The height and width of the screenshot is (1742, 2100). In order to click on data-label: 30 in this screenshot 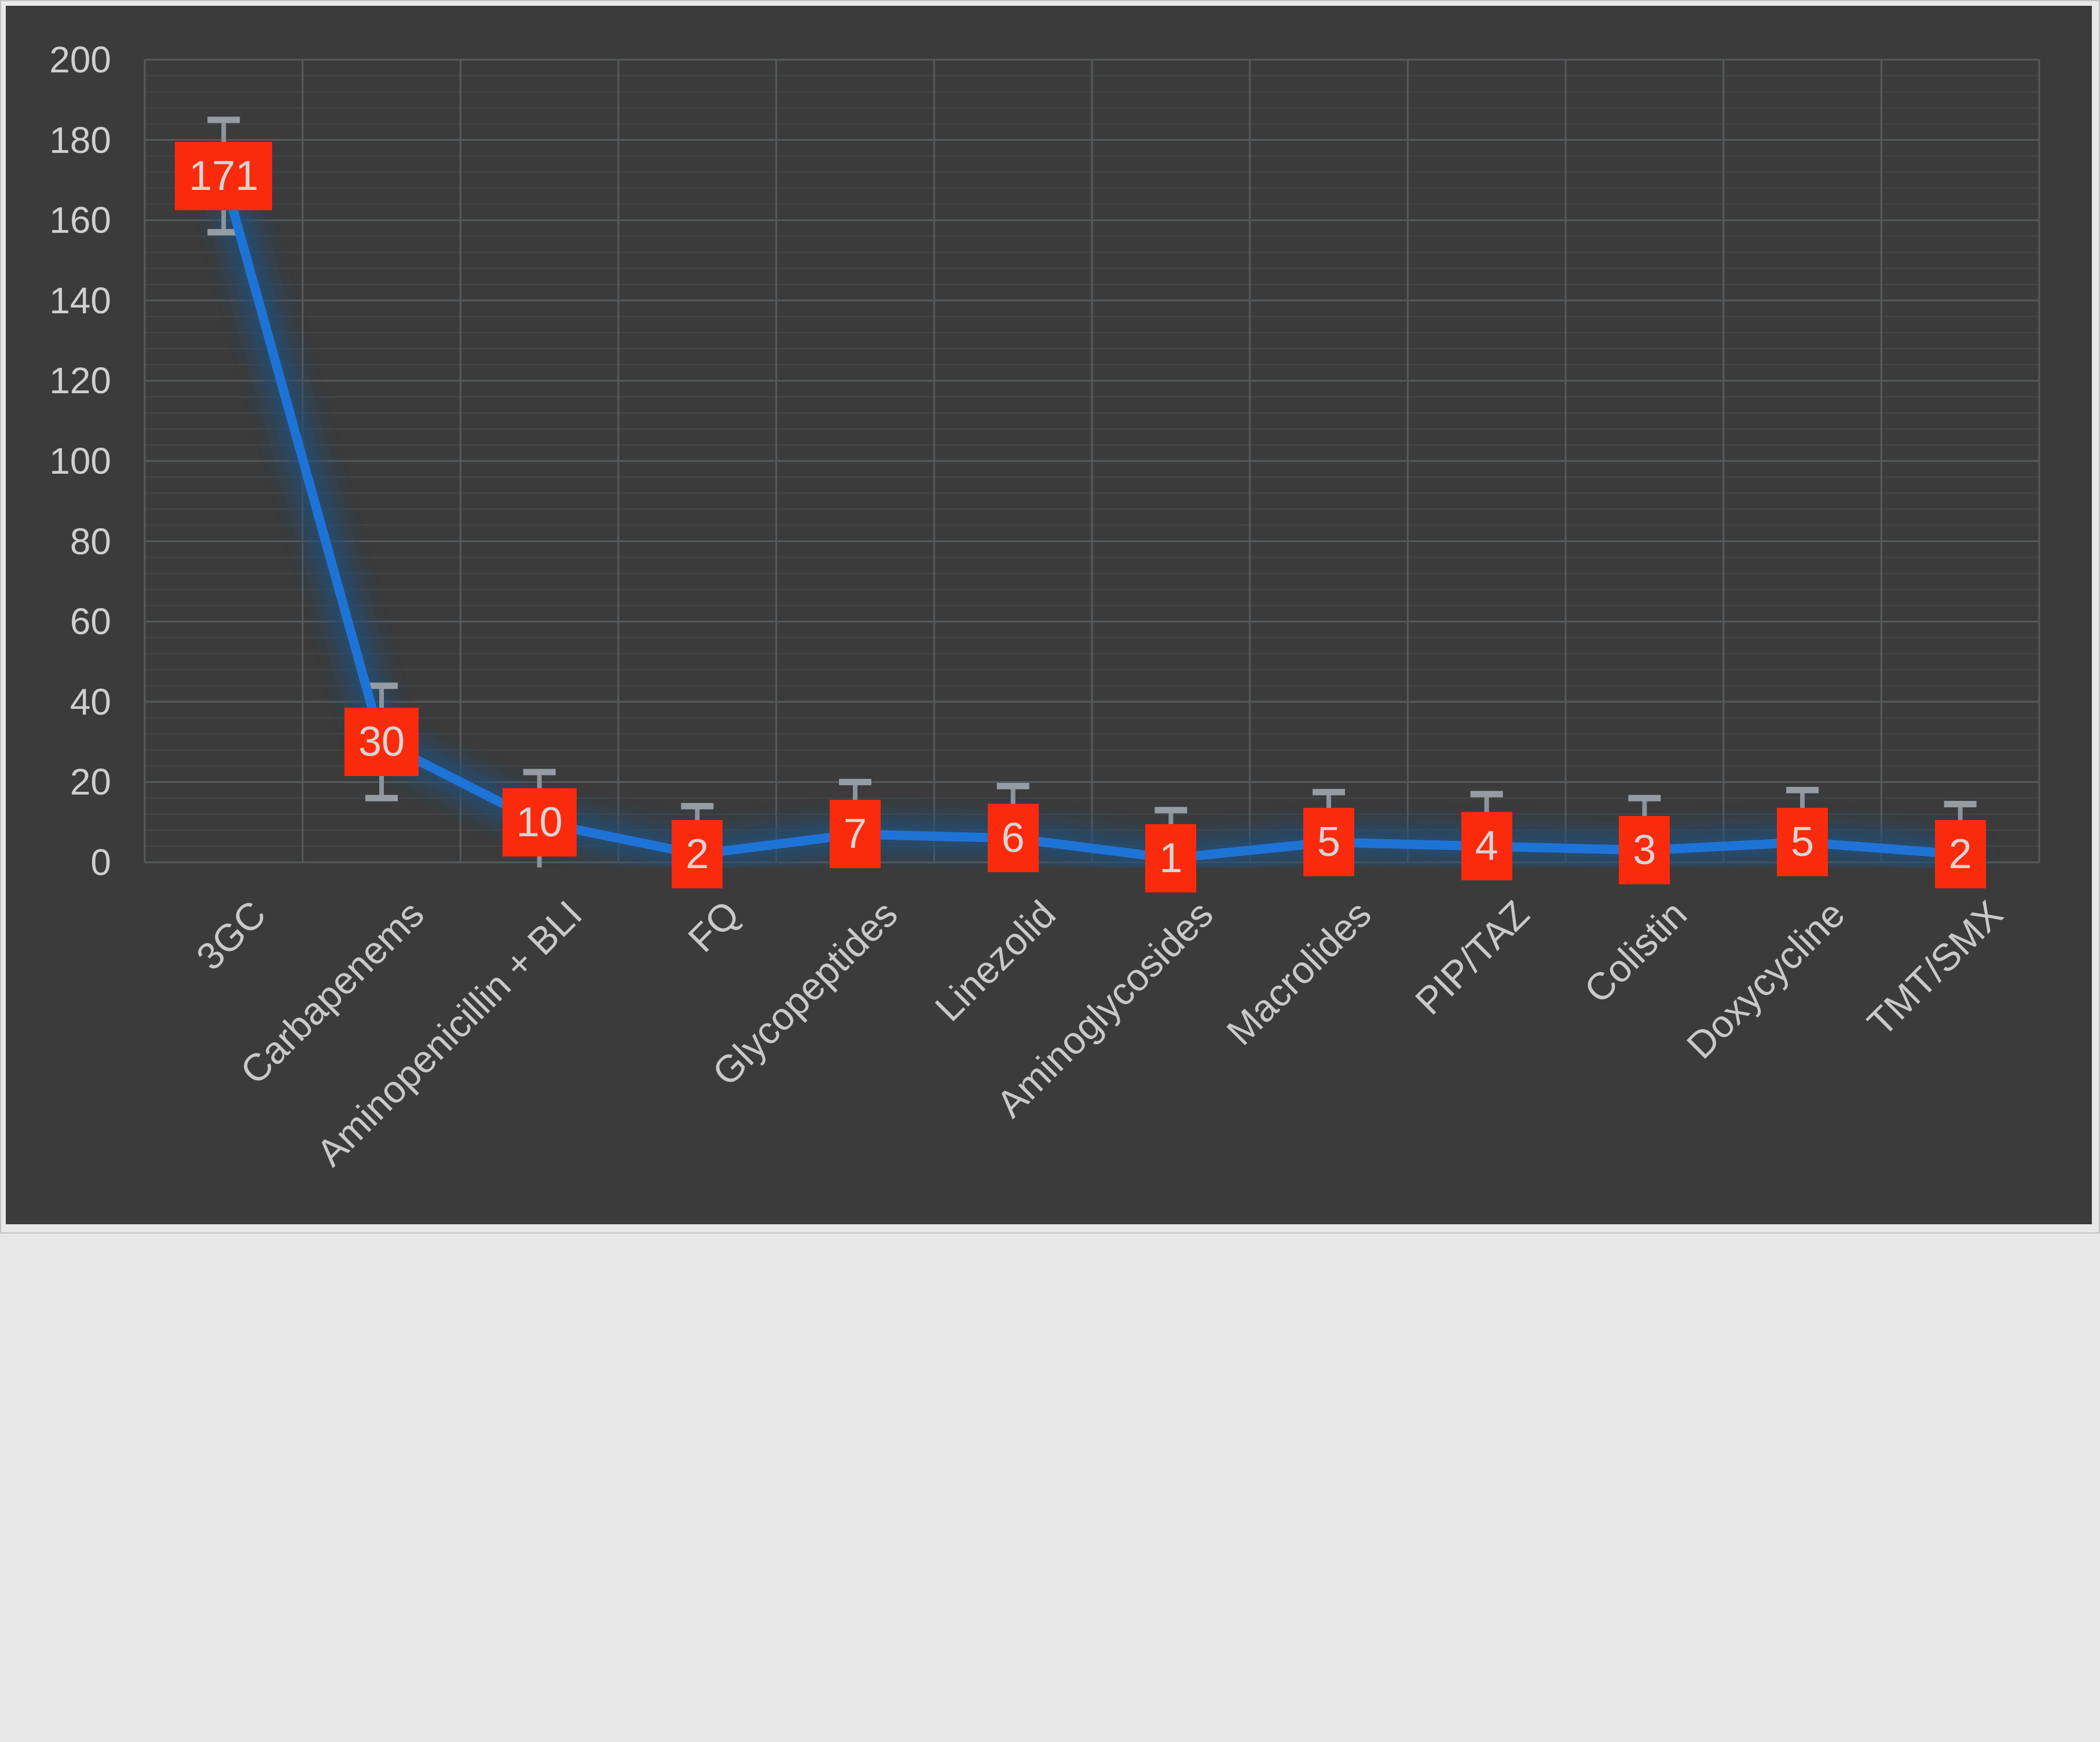, I will do `click(381, 742)`.